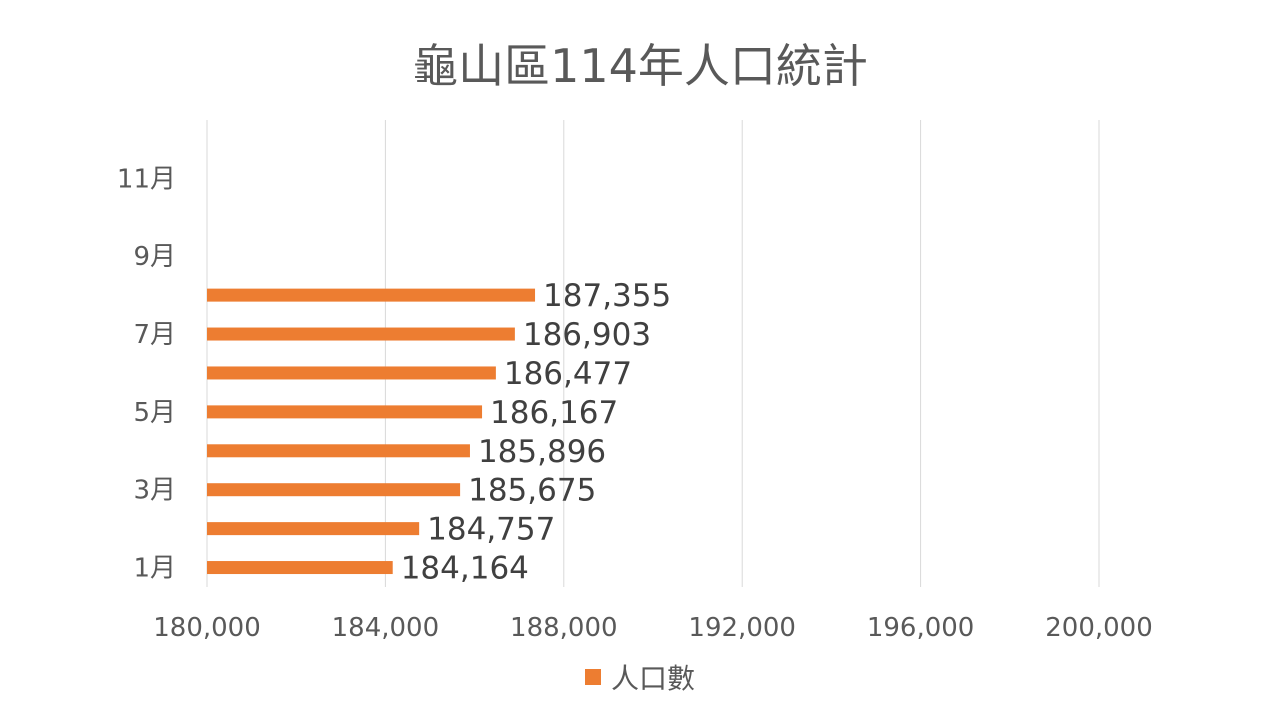 This screenshot has width=1280, height=720. Describe the element at coordinates (465, 569) in the screenshot. I see `data-label: 184,164` at that location.